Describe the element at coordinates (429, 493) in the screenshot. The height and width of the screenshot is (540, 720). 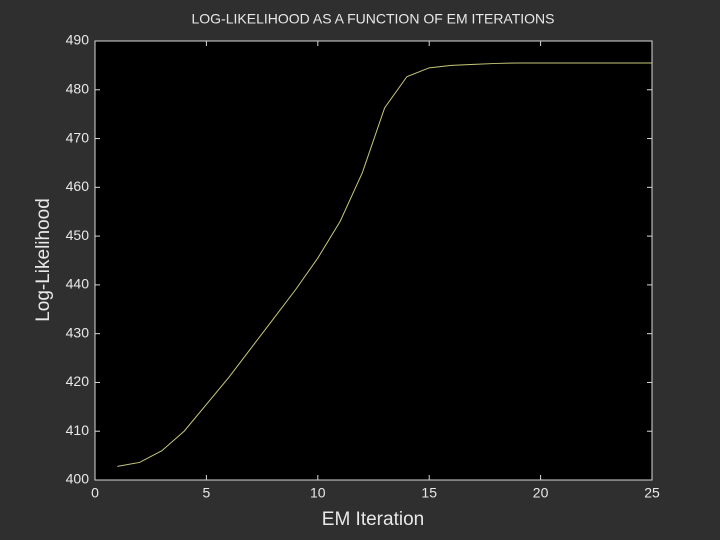
I see `x-tick-label: 15` at that location.